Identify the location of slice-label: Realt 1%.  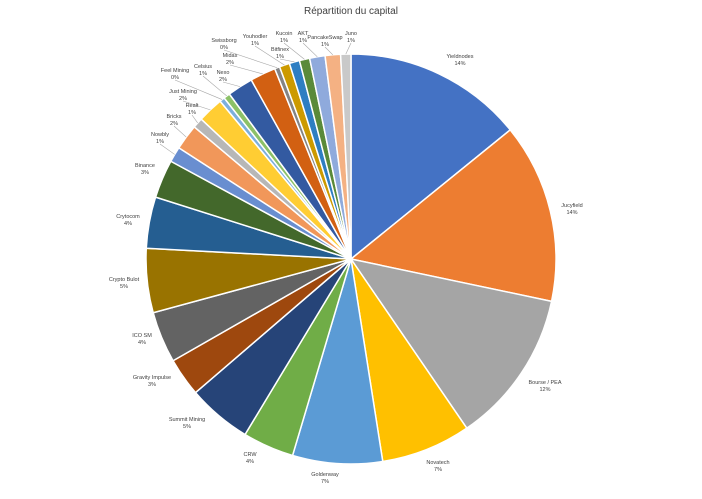
(192, 109).